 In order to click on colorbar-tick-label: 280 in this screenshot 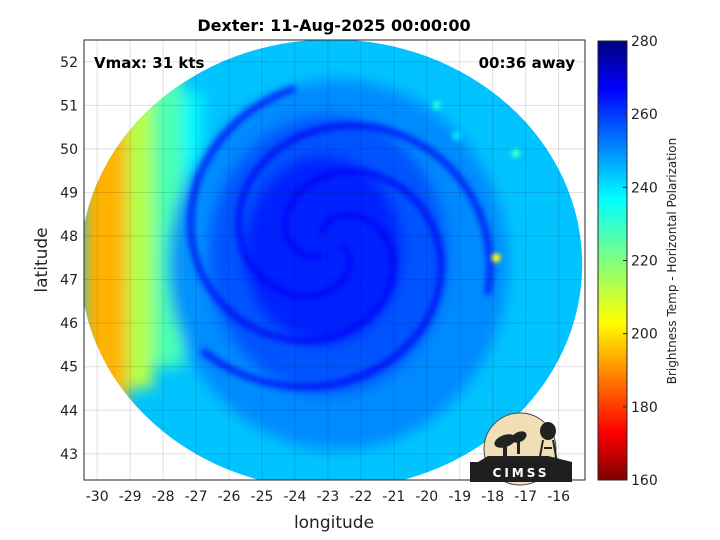, I will do `click(644, 42)`.